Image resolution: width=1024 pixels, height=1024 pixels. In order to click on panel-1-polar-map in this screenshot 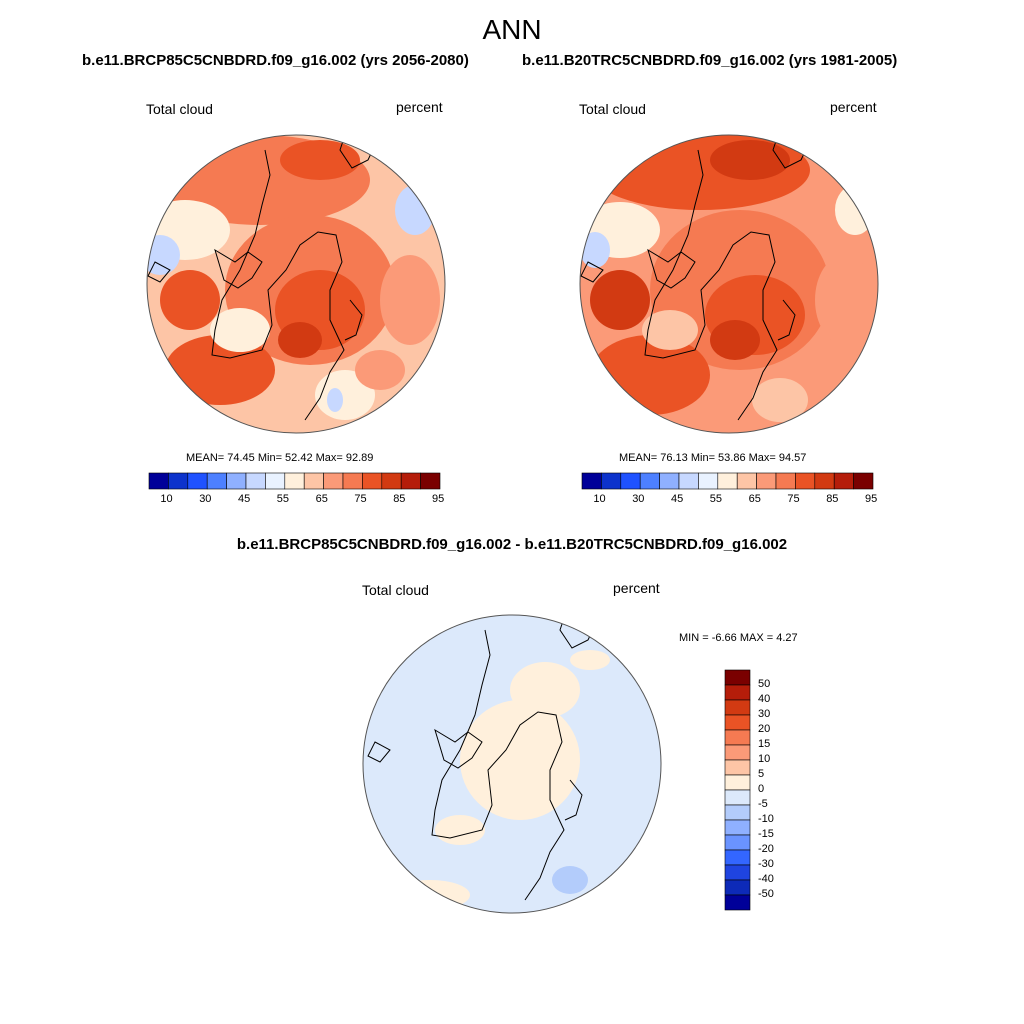, I will do `click(296, 284)`.